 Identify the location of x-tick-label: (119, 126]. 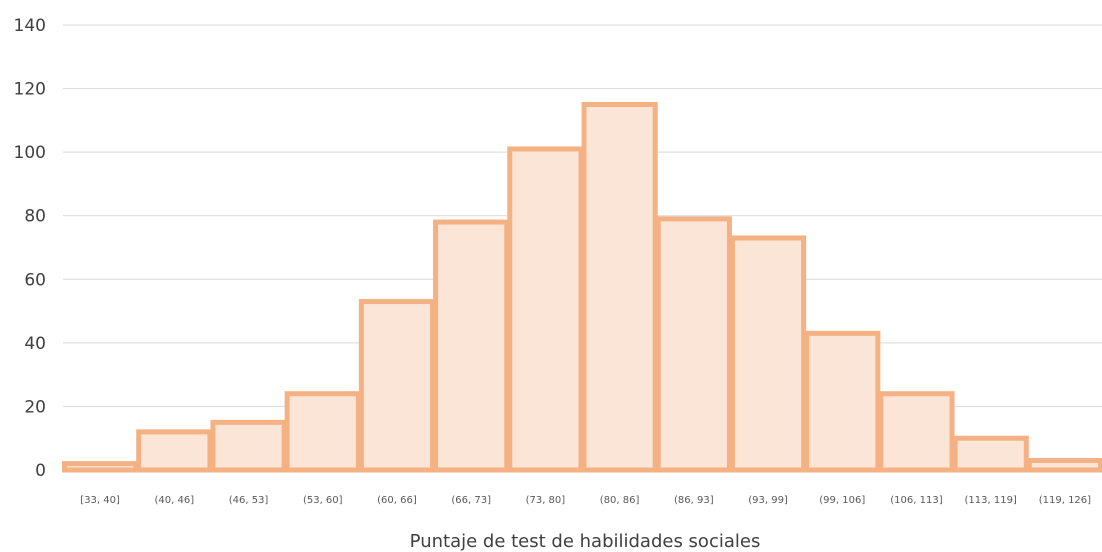
(1065, 500).